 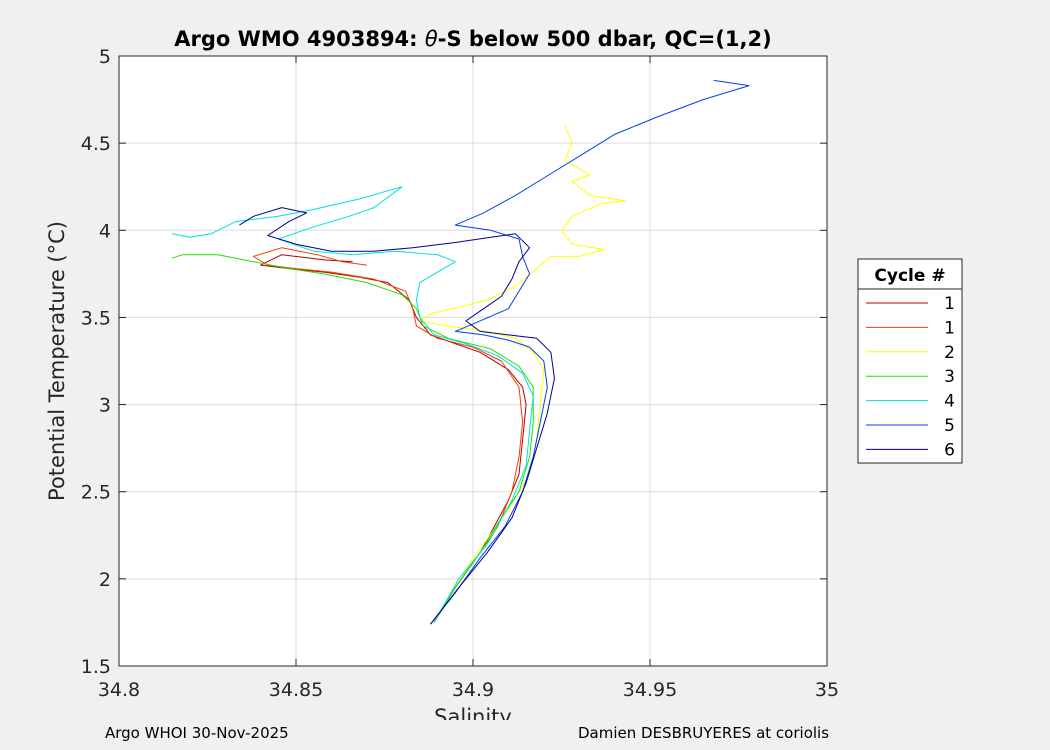 What do you see at coordinates (96, 318) in the screenshot?
I see `y-tick-label: 3.5` at bounding box center [96, 318].